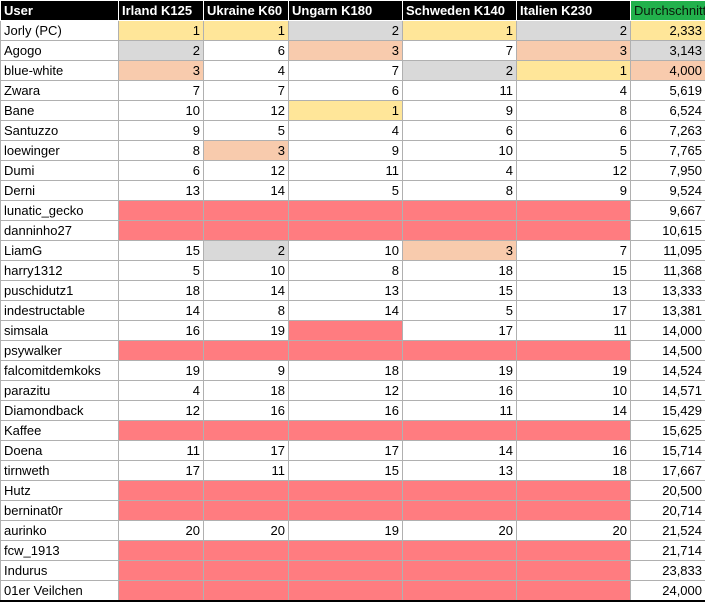  Describe the element at coordinates (667, 390) in the screenshot. I see `average-cell: 14,571` at that location.